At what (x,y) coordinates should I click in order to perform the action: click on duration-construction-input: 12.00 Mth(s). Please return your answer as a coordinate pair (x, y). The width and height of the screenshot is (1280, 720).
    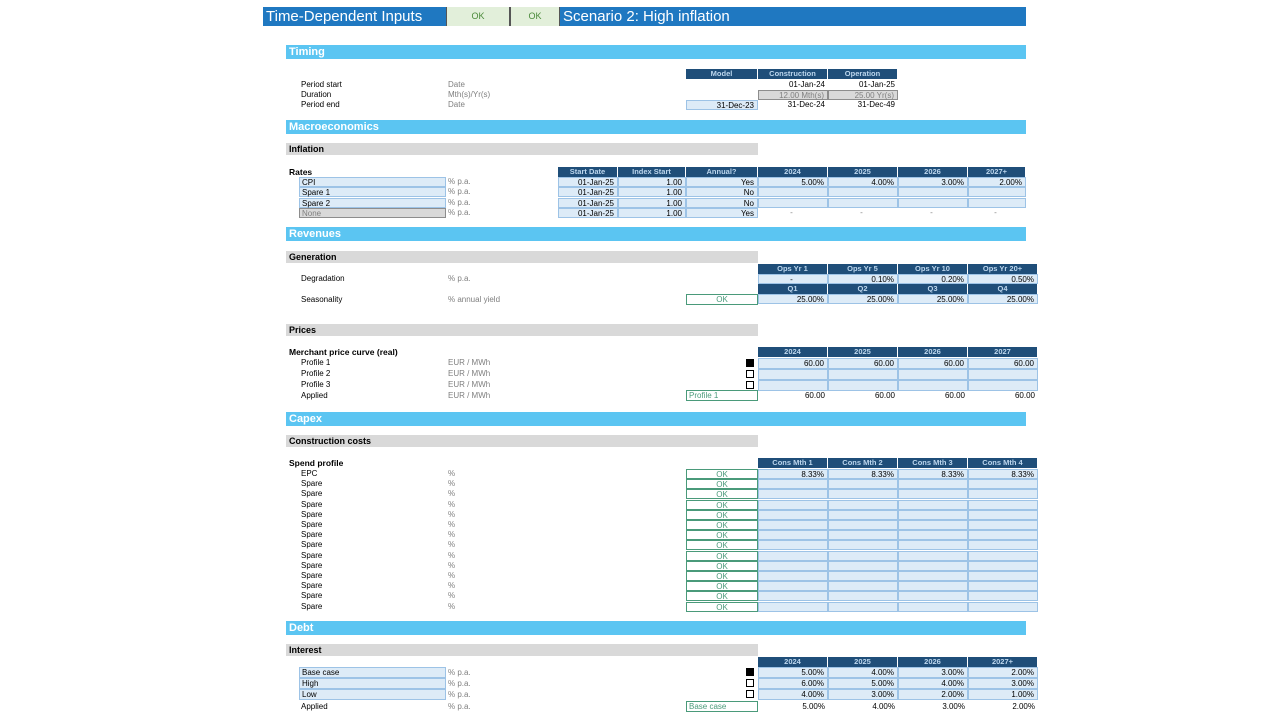
    Looking at the image, I should click on (793, 95).